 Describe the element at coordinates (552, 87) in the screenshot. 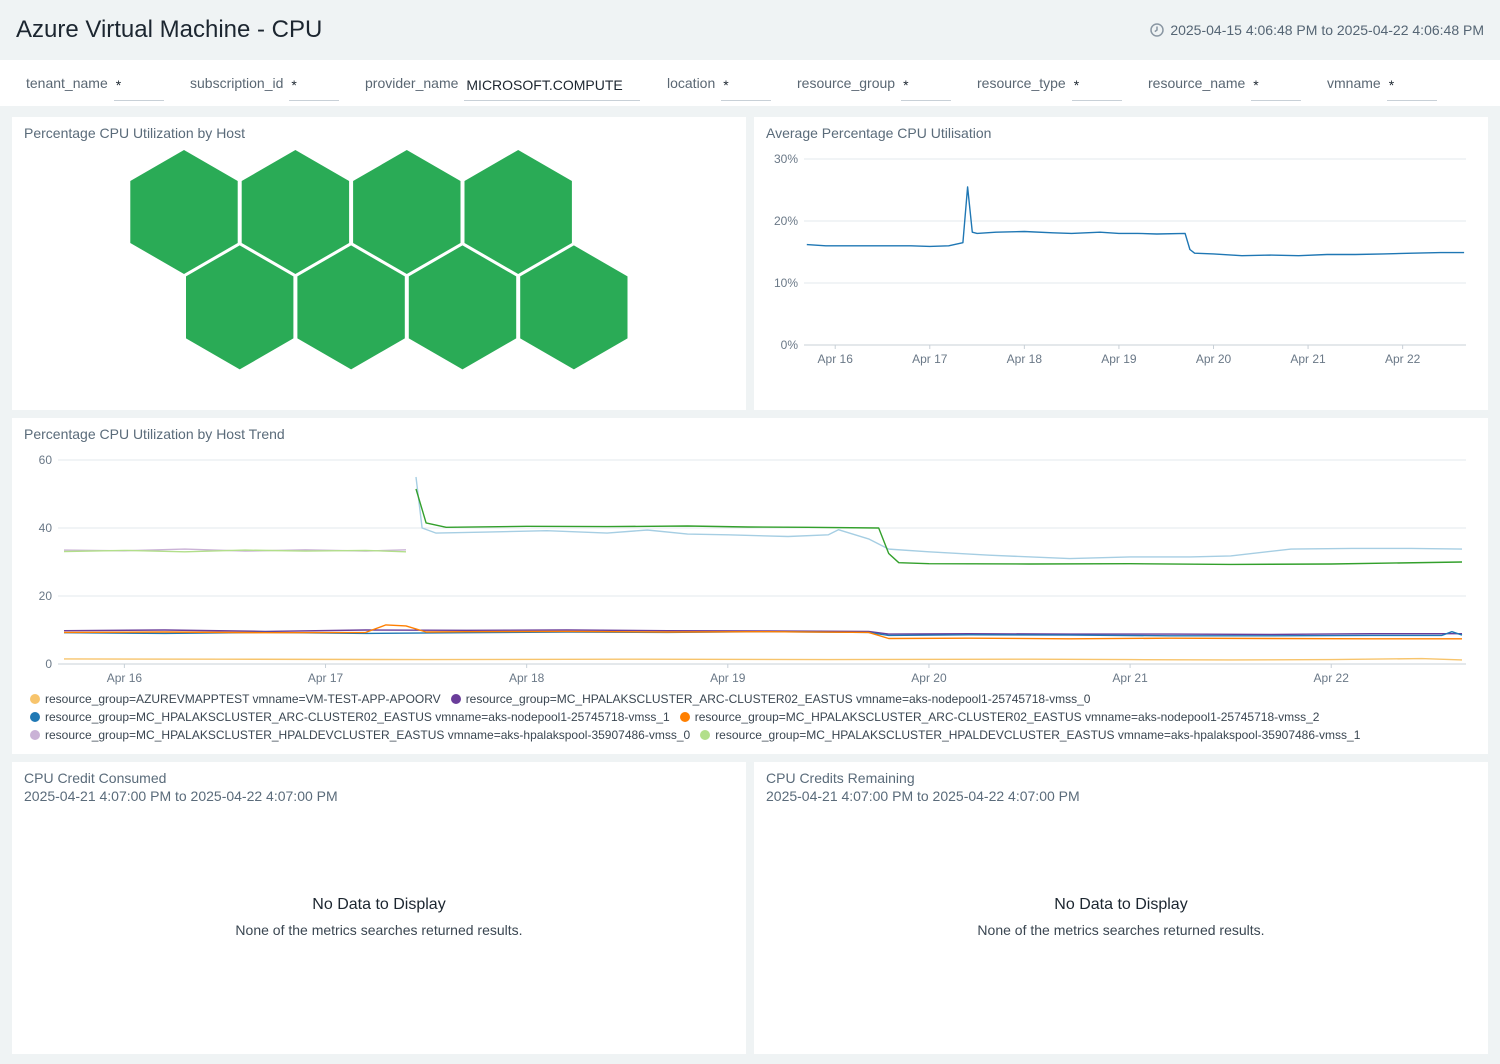

I see `filter-value-input: MICROSOFT.COMPUTE` at that location.